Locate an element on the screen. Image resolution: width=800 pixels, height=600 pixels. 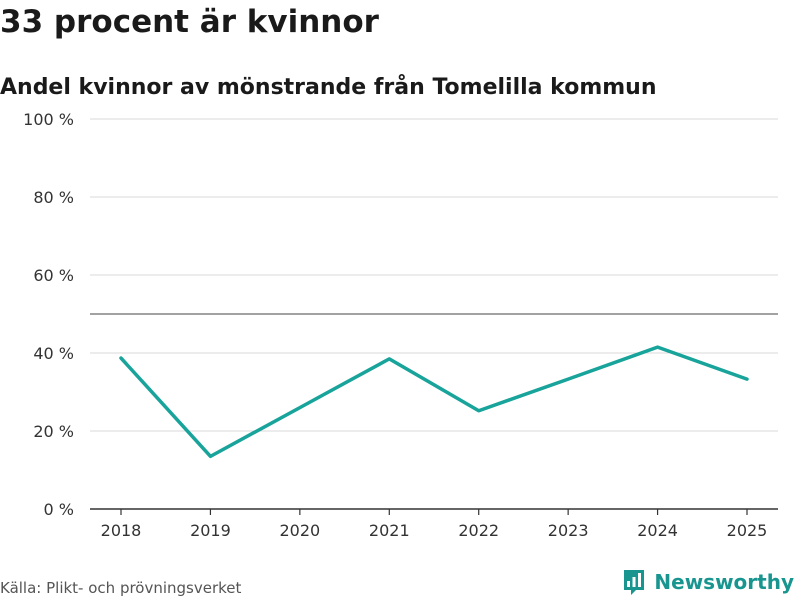
y-tick-label: 60 % is located at coordinates (53, 275).